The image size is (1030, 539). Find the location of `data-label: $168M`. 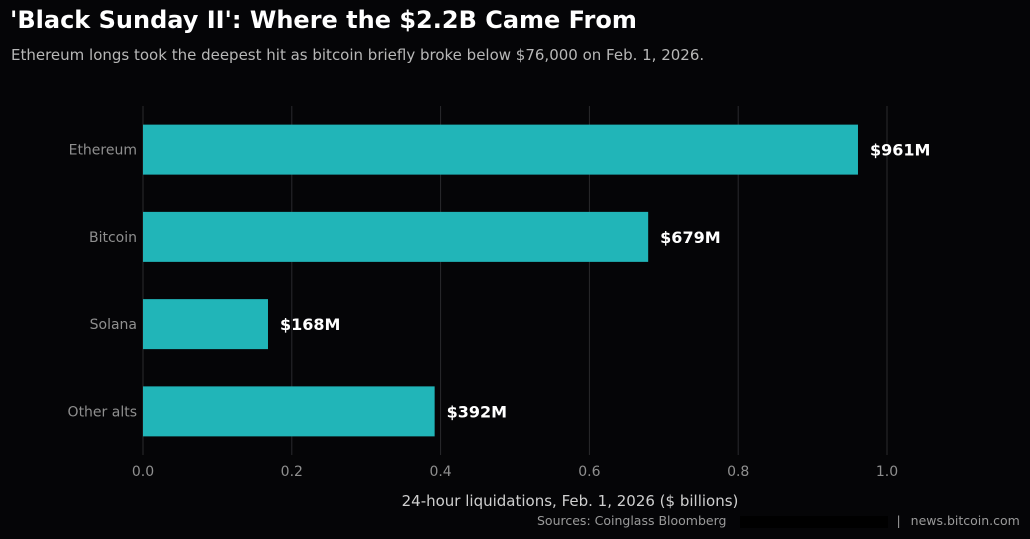

data-label: $168M is located at coordinates (310, 324).